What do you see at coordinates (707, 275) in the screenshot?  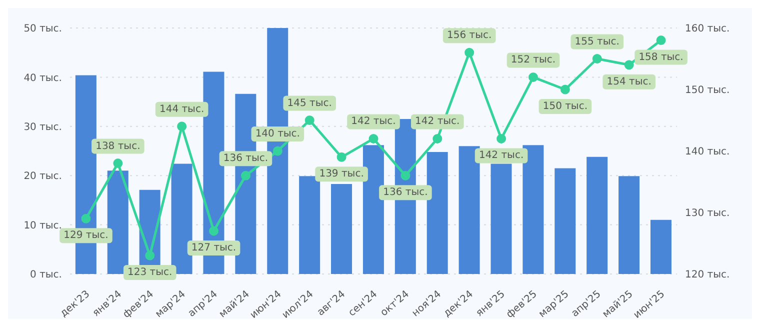 I see `y2-tick-label: 120 тыс.` at bounding box center [707, 275].